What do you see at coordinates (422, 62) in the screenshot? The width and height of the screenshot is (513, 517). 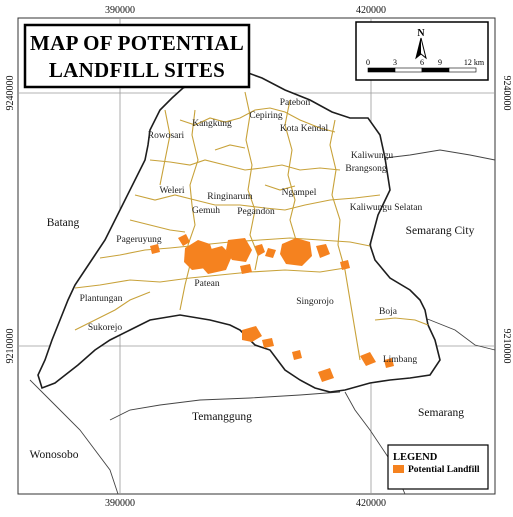 I see `scale-tick-6: 6` at bounding box center [422, 62].